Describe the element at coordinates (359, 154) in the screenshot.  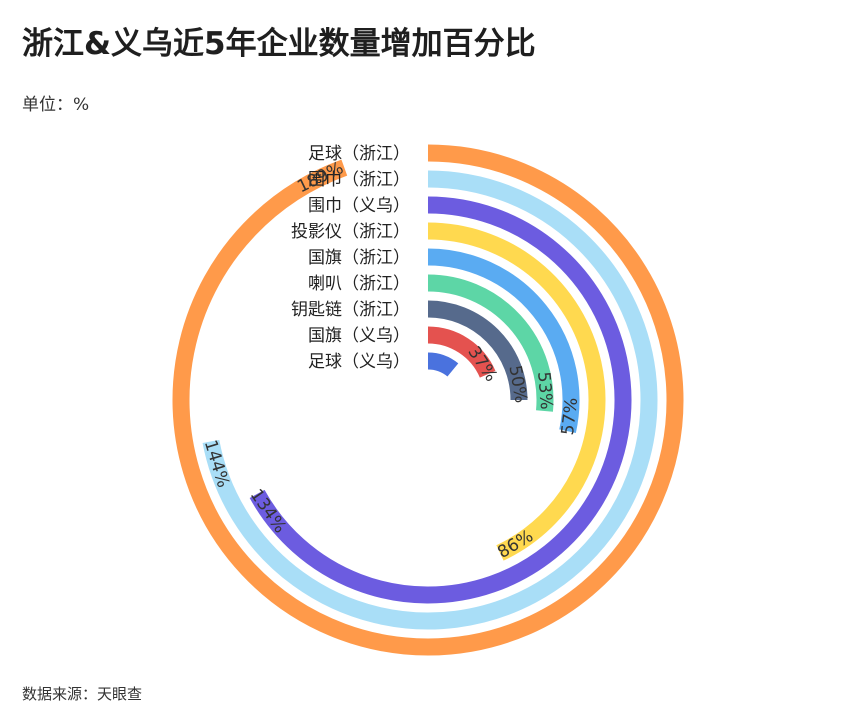
I see `category-label: 足球（浙江）` at that location.